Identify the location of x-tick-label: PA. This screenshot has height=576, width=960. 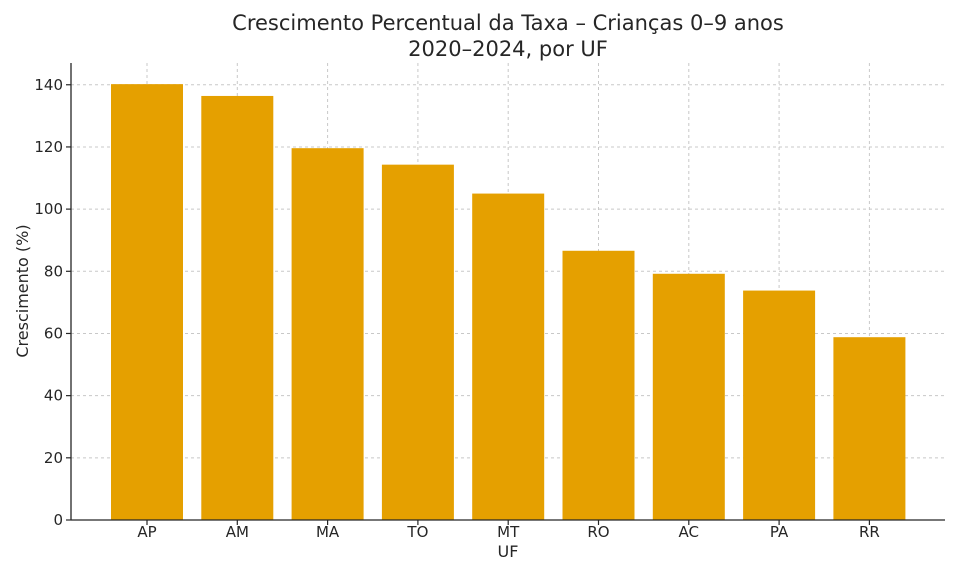
(779, 532).